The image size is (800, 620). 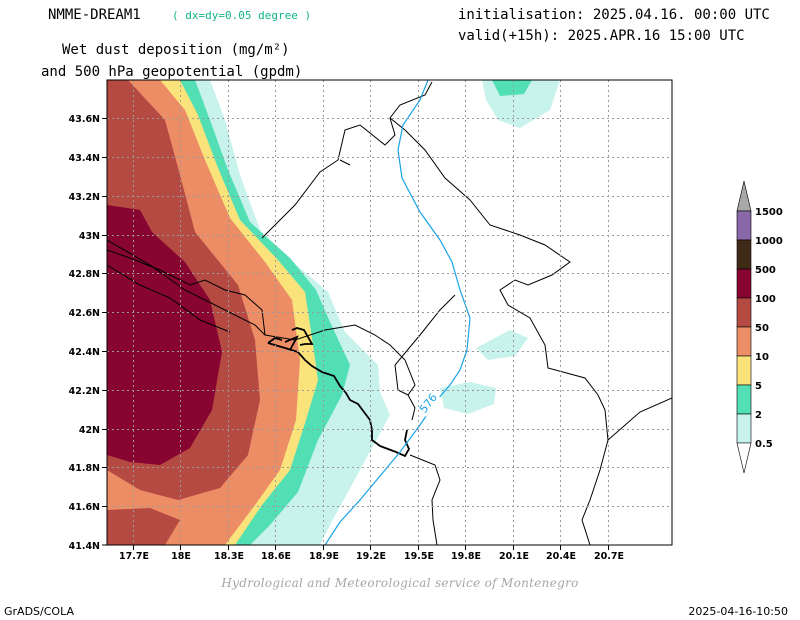 What do you see at coordinates (229, 556) in the screenshot?
I see `lon-label: 18.3E` at bounding box center [229, 556].